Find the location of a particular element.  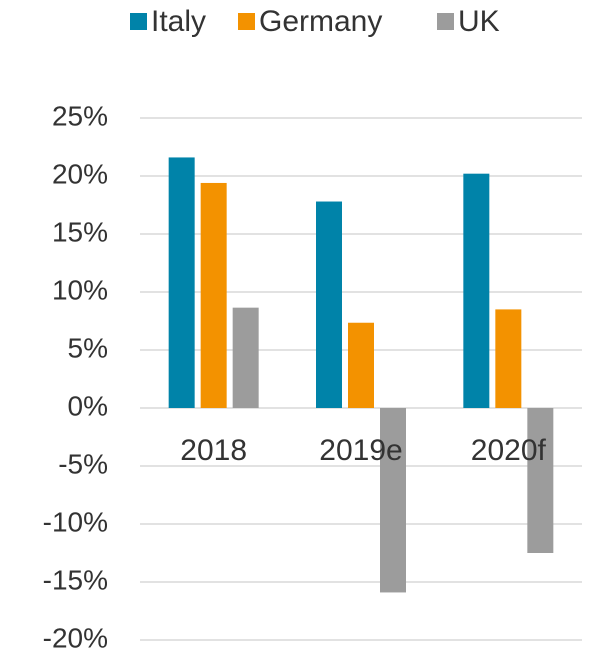

y-tick-label: 15% is located at coordinates (80, 231).